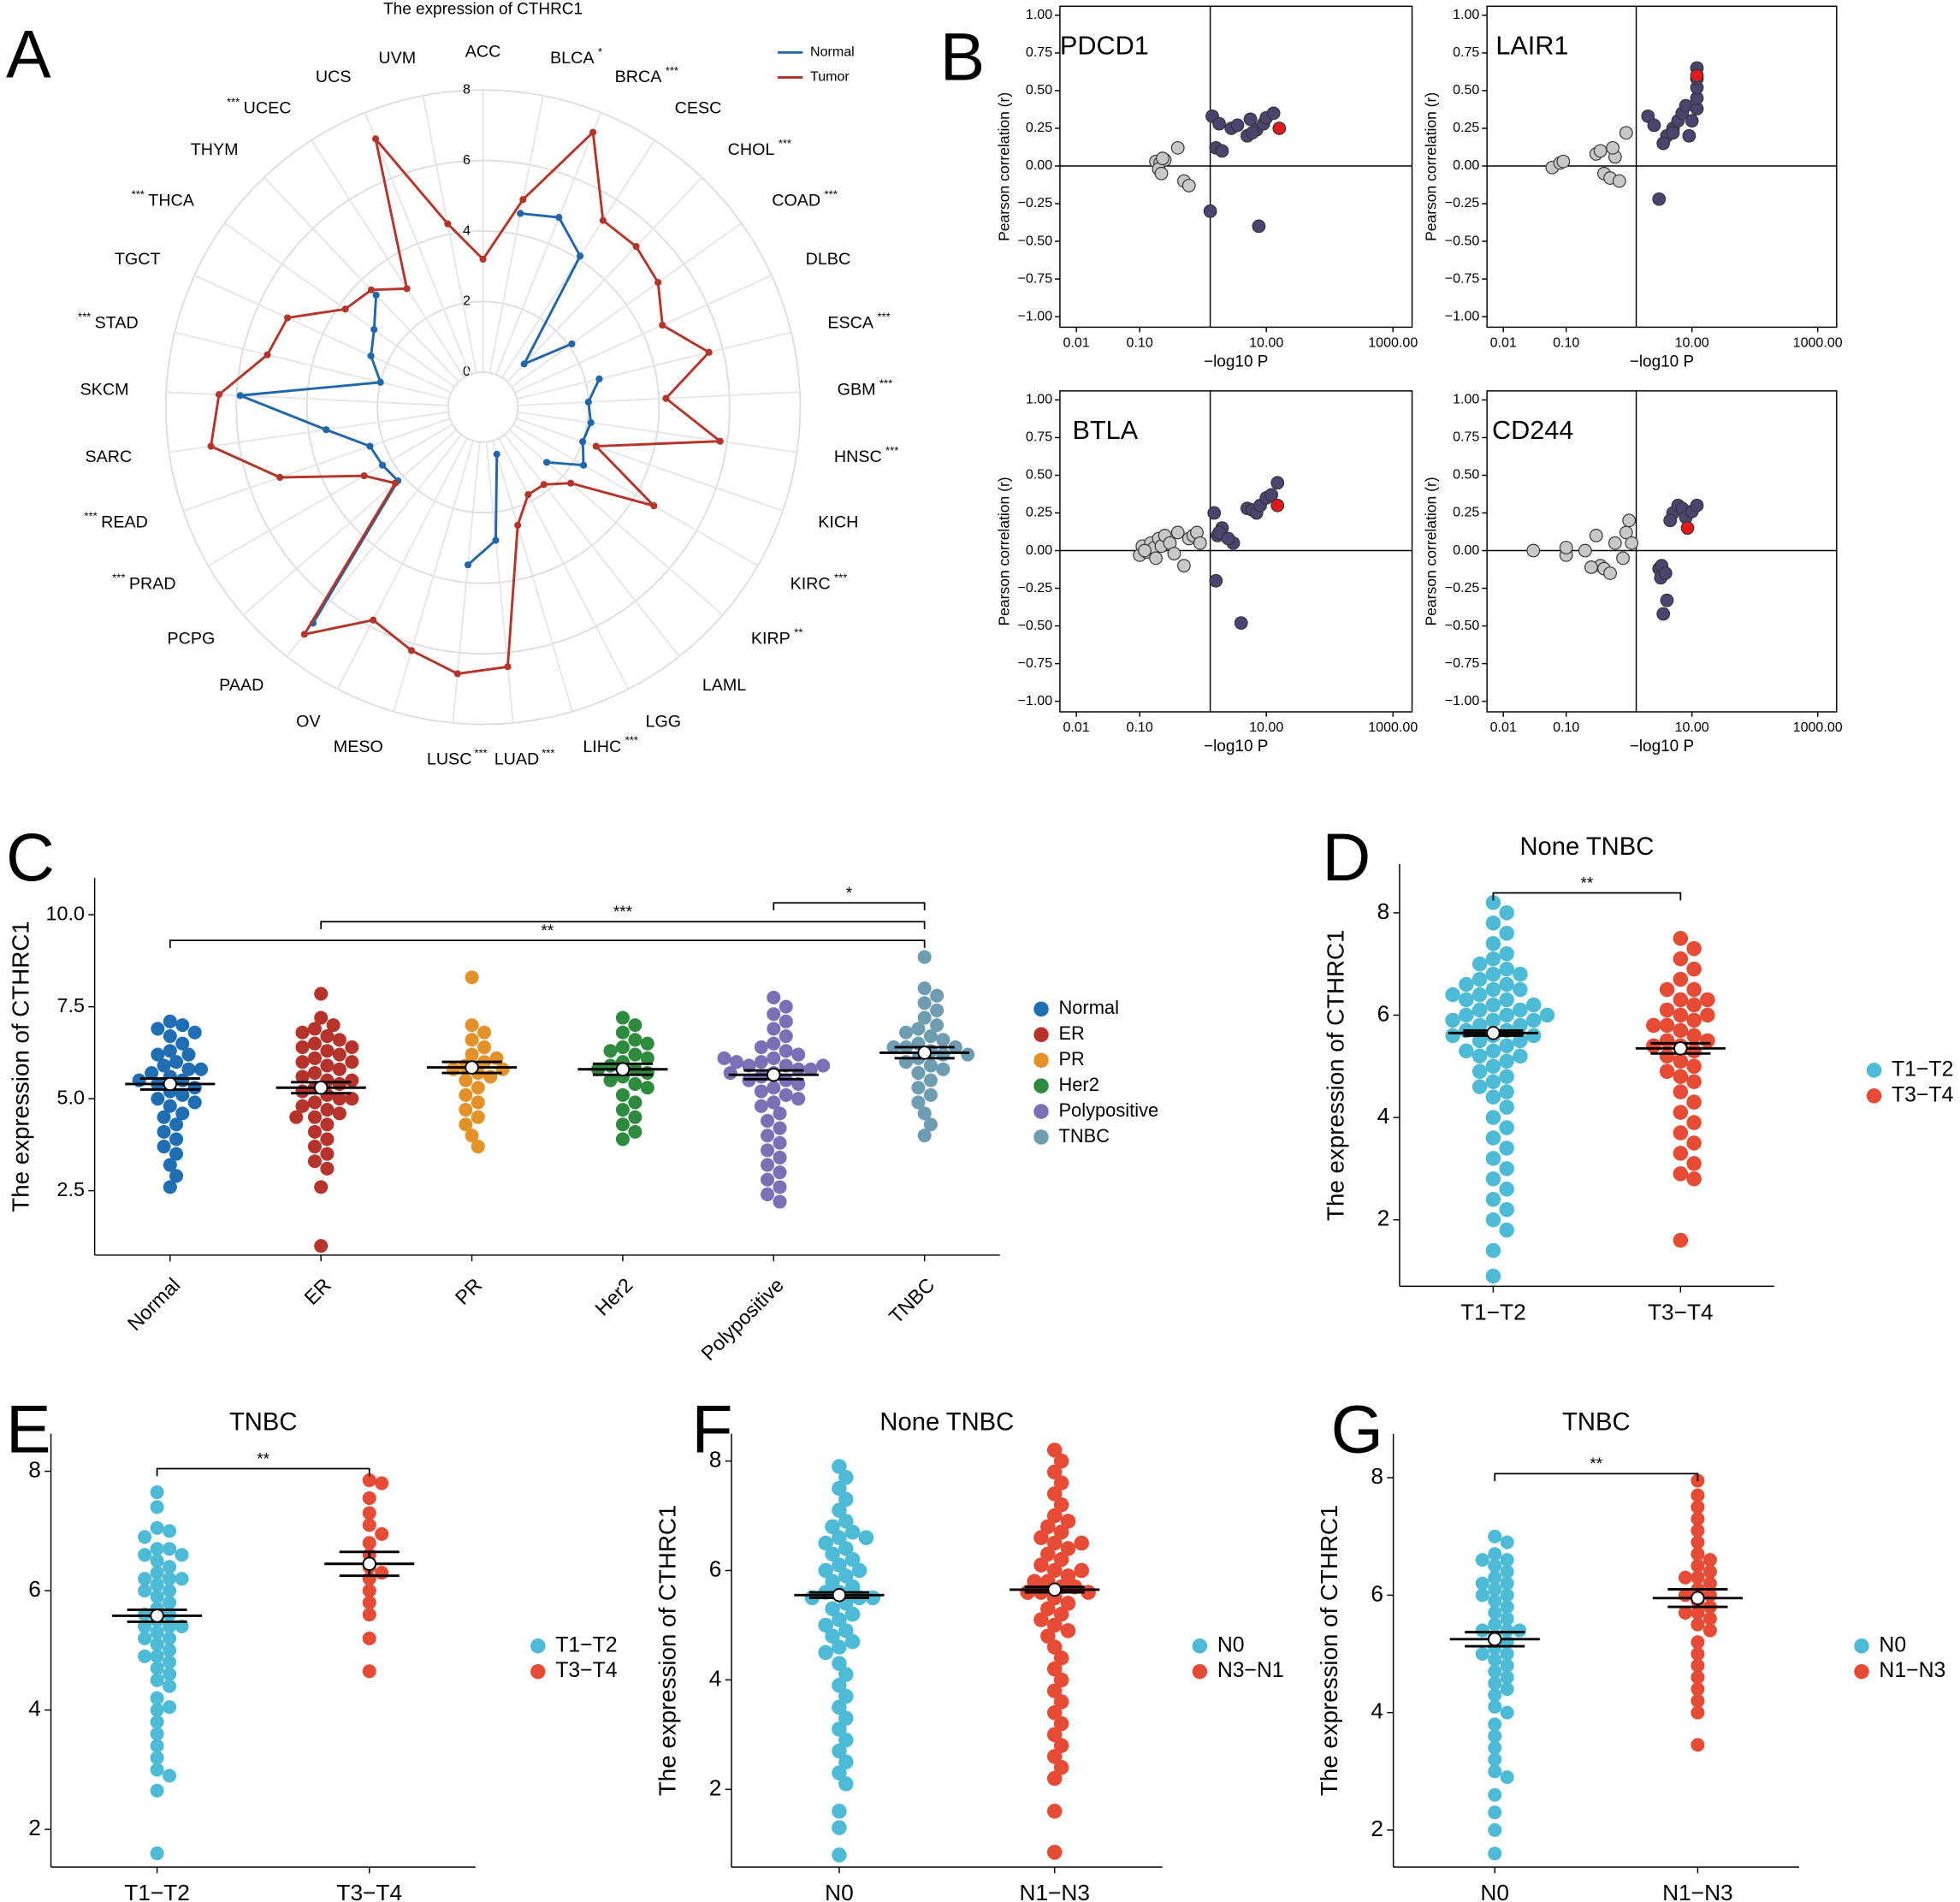 Image resolution: width=1960 pixels, height=1902 pixels. I want to click on r-tick-label: 2, so click(467, 301).